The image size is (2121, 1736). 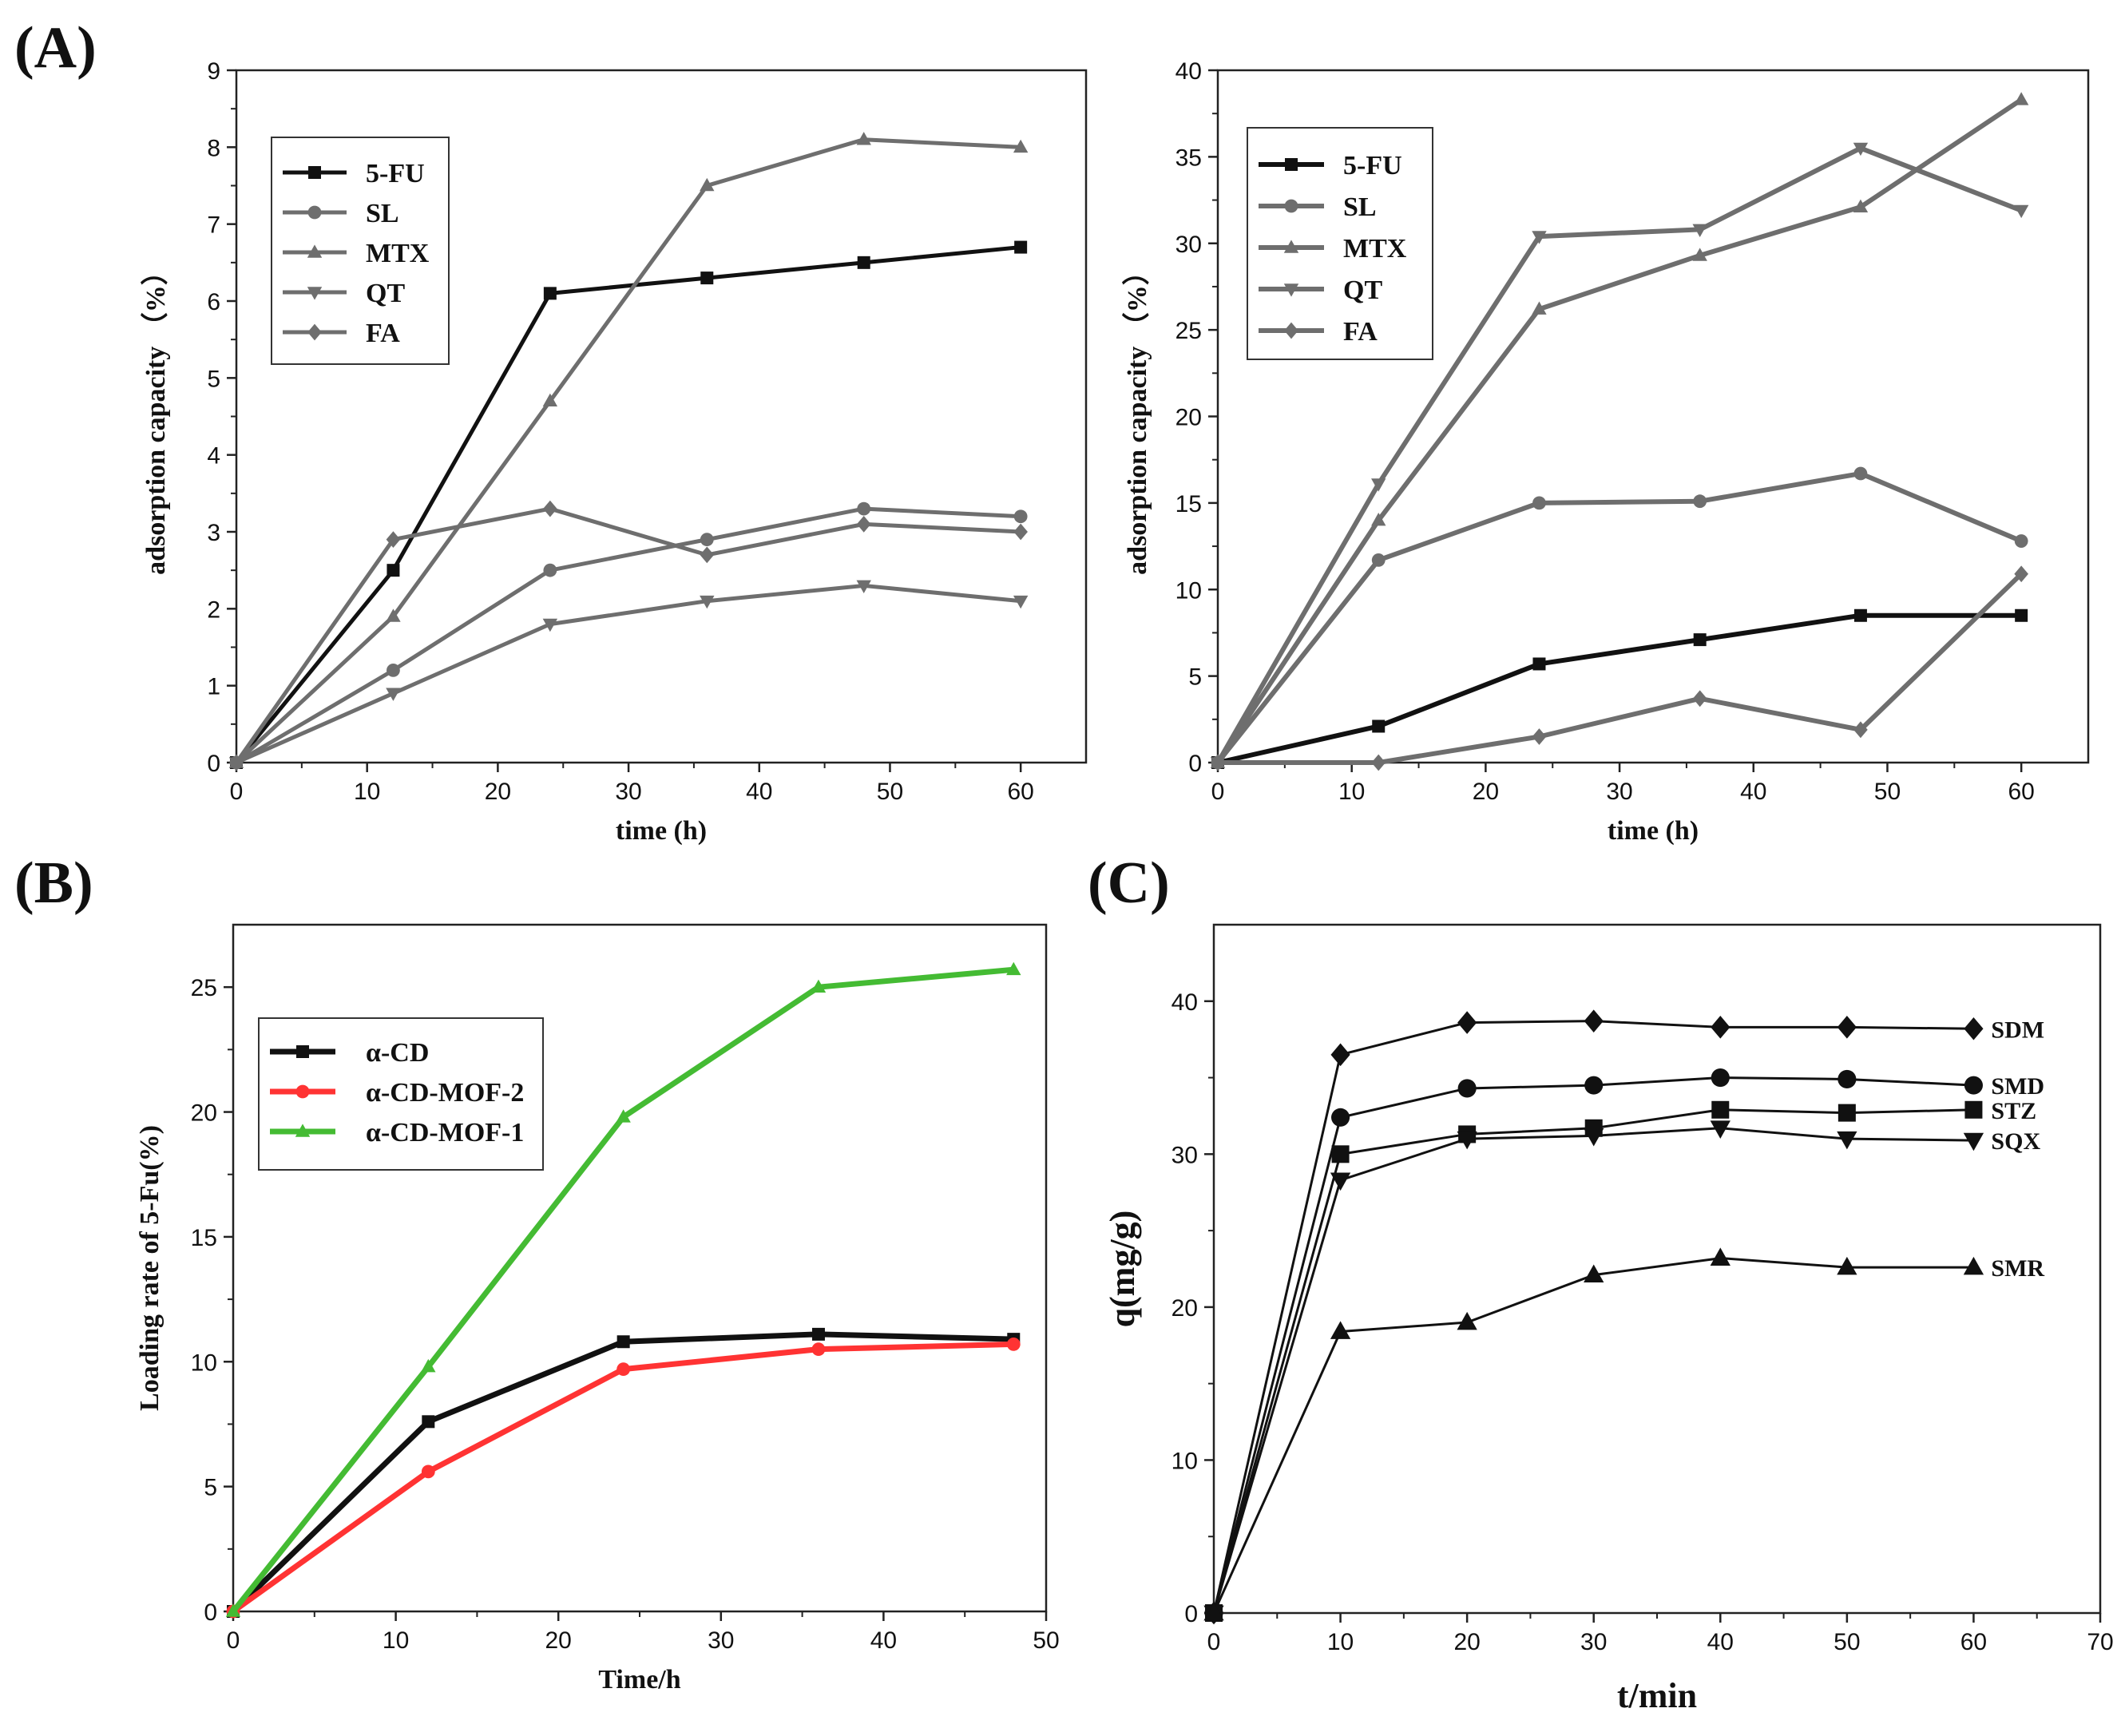 I want to click on y-axis-ticks: 0 5 10 15 20 25 30 35 40, so click(x=1197, y=417).